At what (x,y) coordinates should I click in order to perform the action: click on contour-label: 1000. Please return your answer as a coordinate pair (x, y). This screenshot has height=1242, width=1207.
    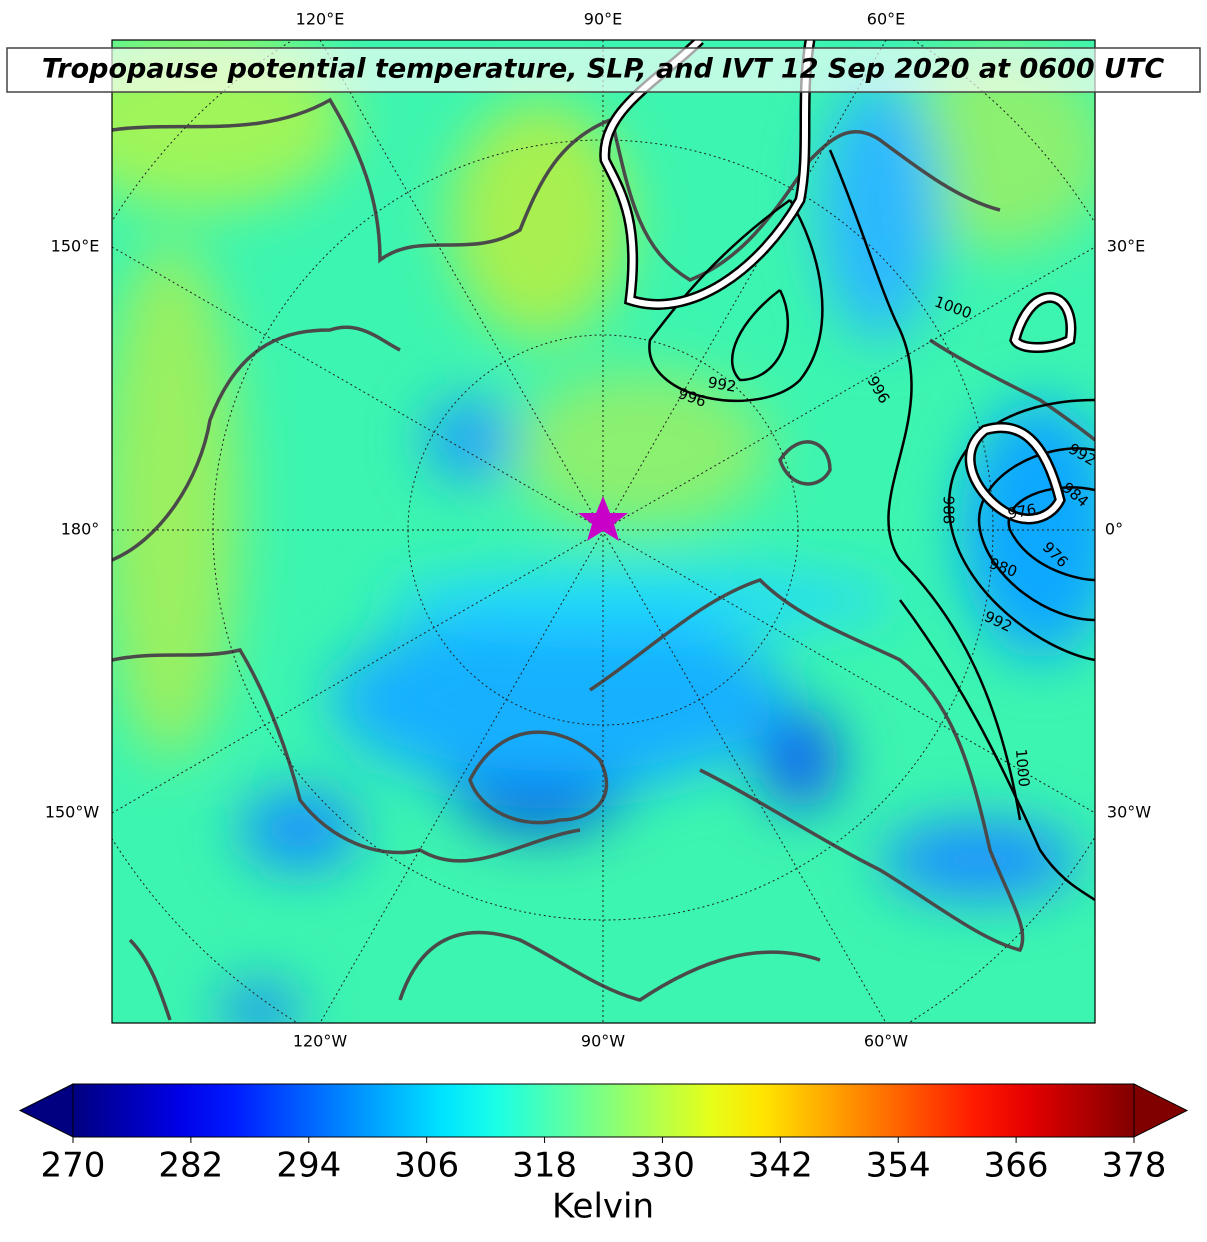
    Looking at the image, I should click on (1022, 768).